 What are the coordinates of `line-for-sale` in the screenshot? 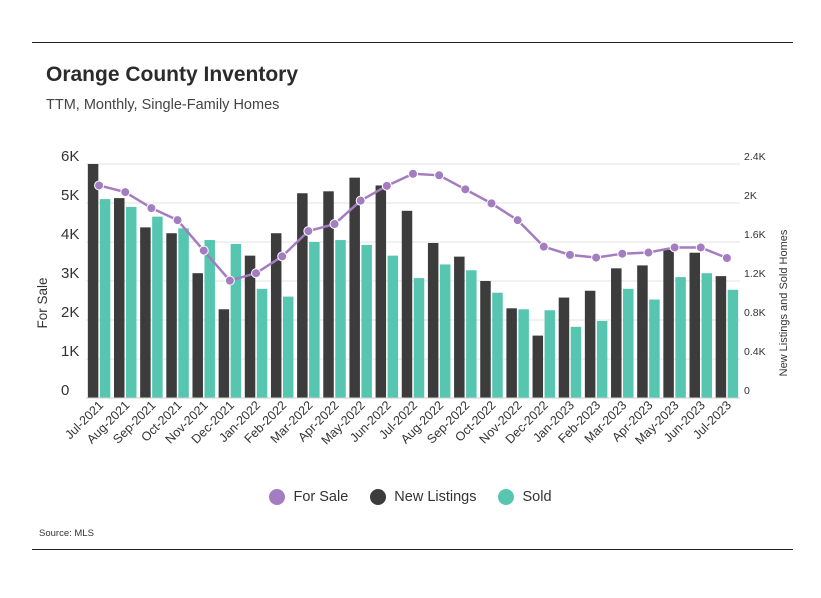 It's located at (413, 227).